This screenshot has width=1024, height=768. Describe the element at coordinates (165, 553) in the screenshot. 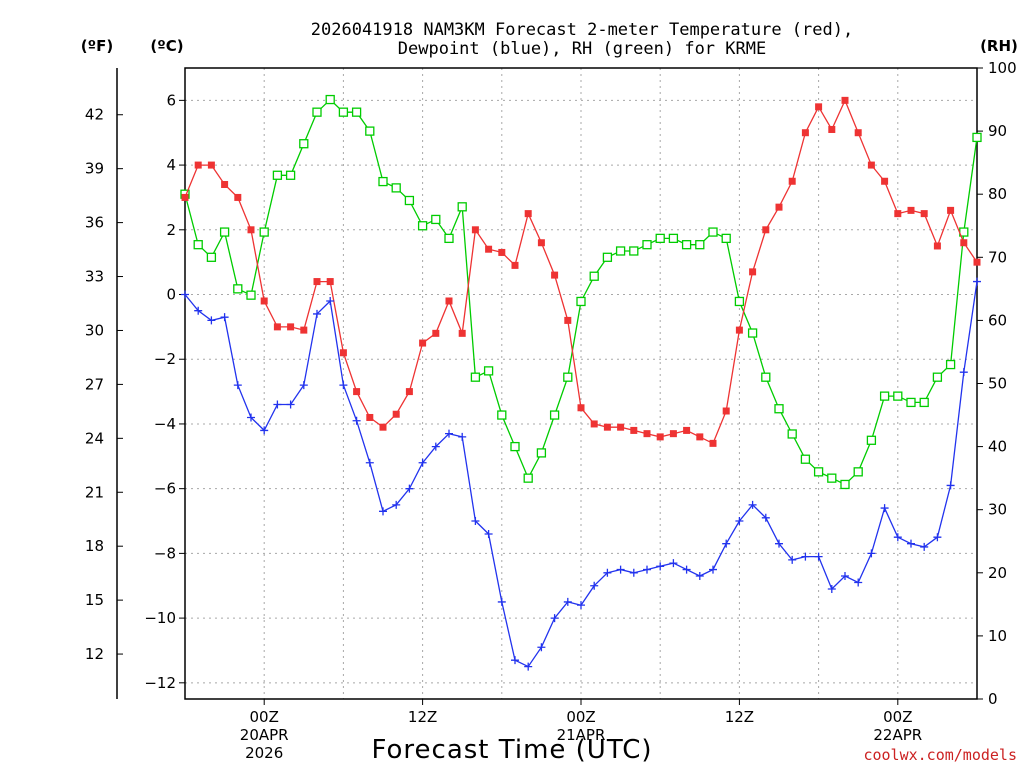

I see `celsius-tick-label: −8` at that location.